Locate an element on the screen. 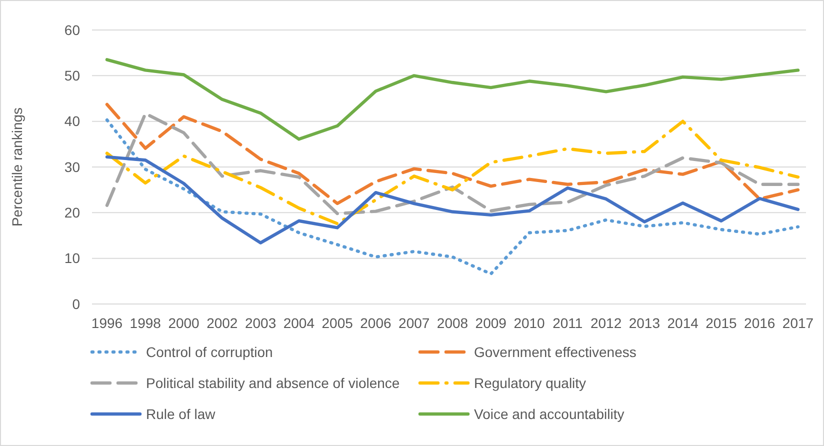 Image resolution: width=824 pixels, height=446 pixels. x-tick-label: 2015 is located at coordinates (722, 323).